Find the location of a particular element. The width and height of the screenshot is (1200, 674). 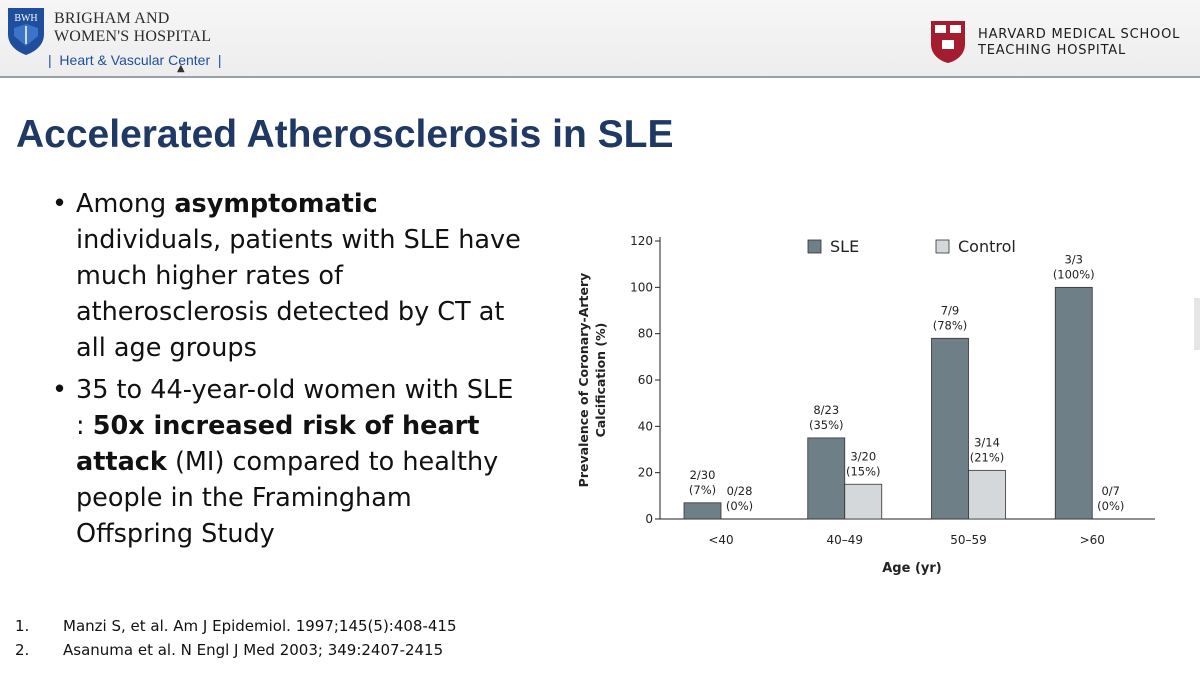

y-tick-label: 120 is located at coordinates (641, 241).